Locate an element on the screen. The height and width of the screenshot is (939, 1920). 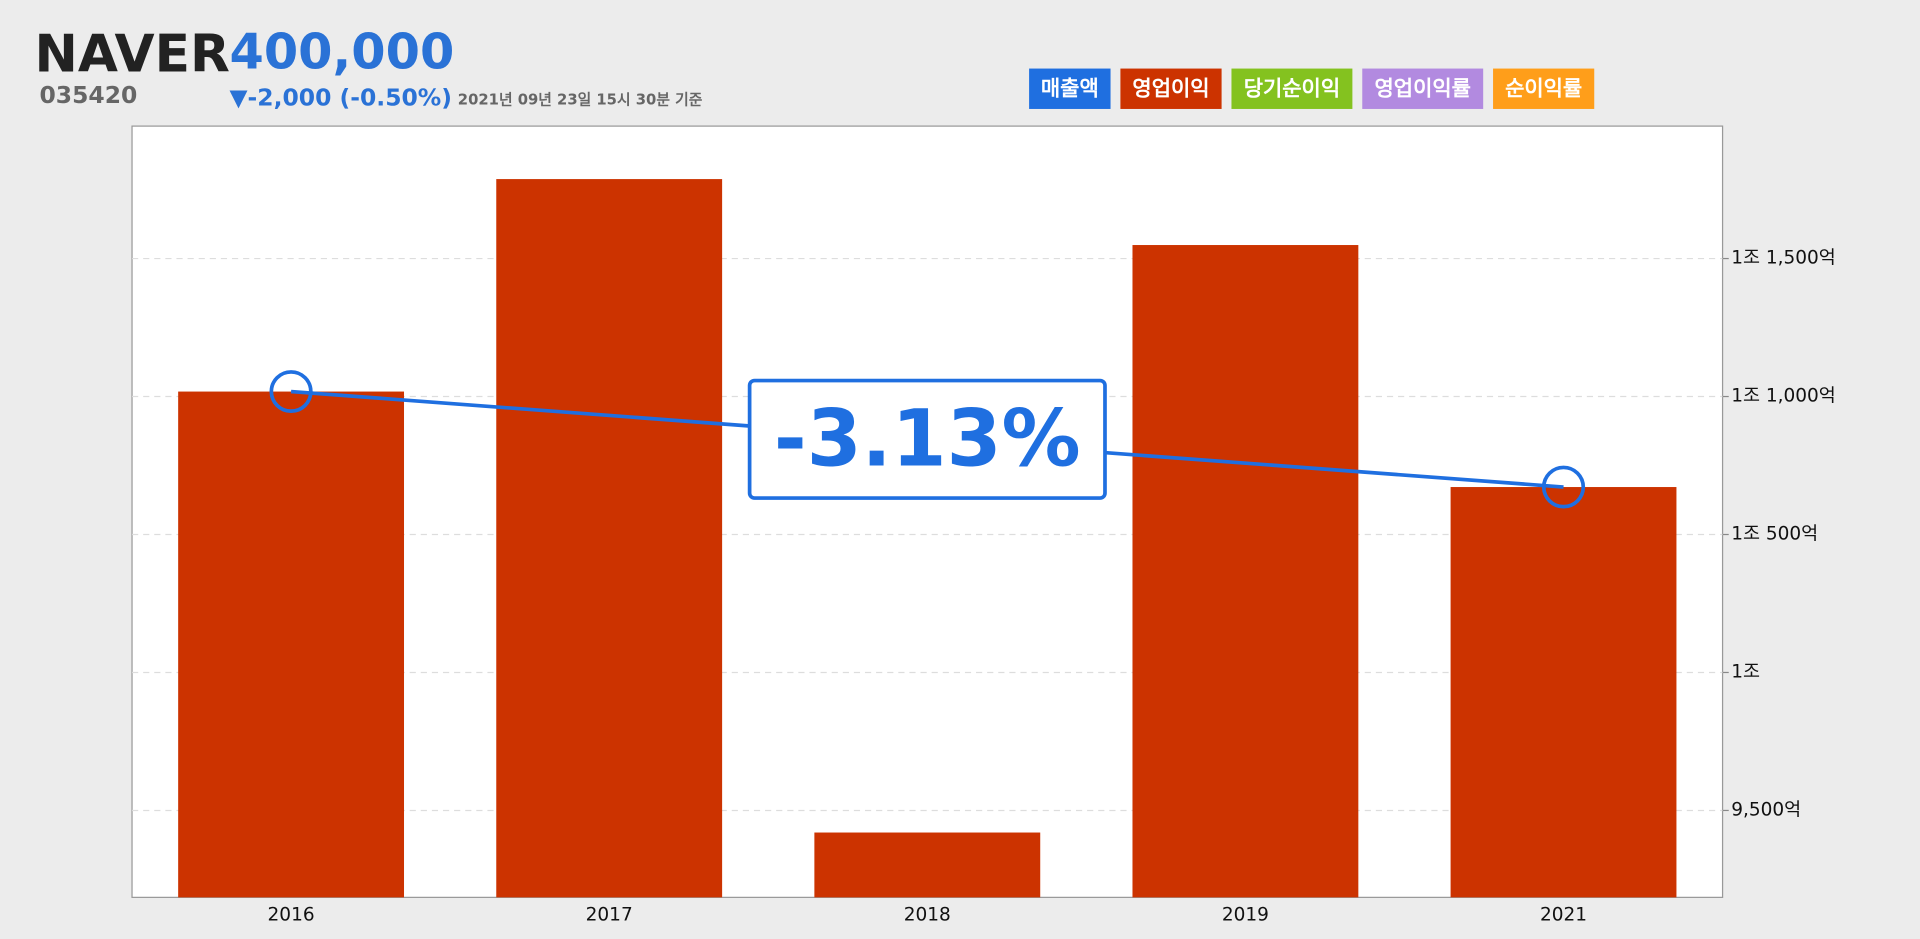
annotation-box is located at coordinates (927, 439).